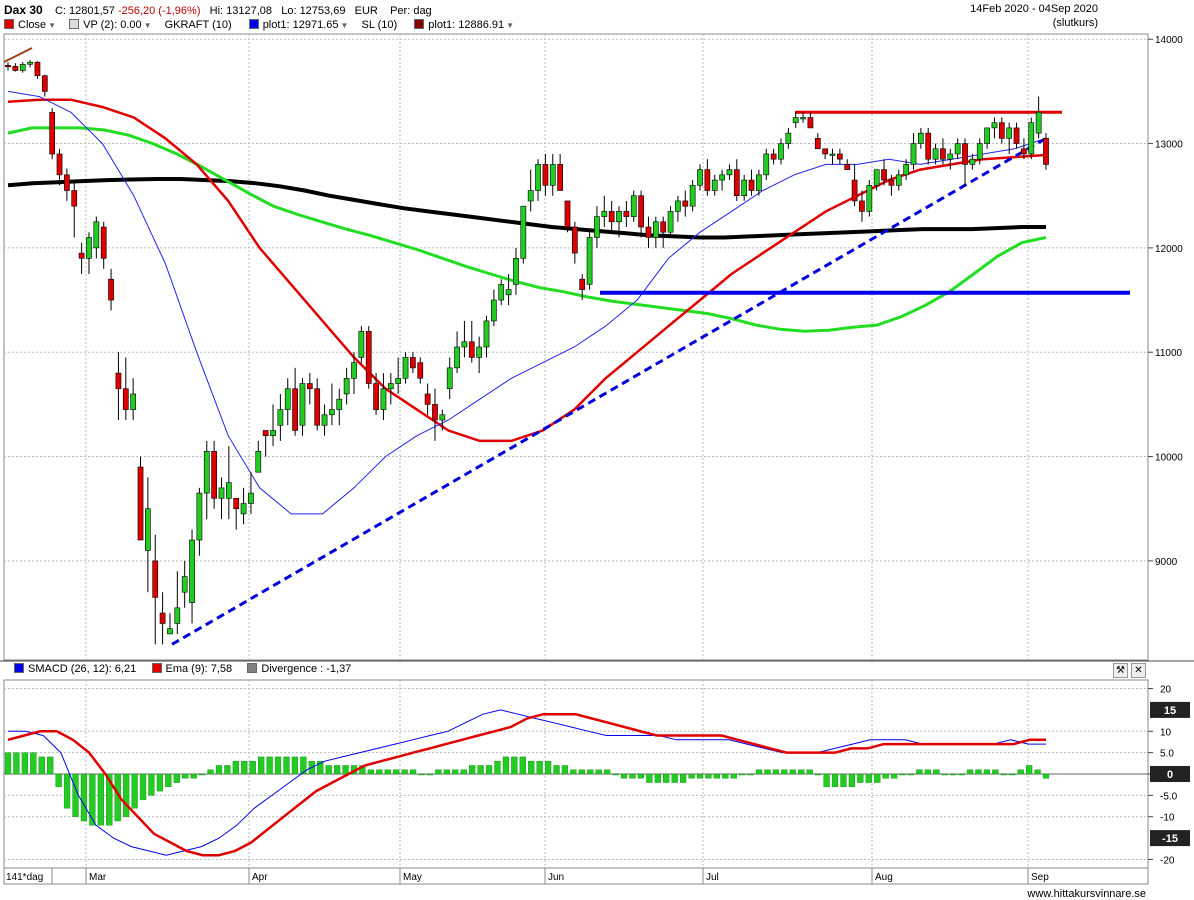 The image size is (1194, 900). I want to click on legend-plot1-dark: plot1: 12886.91, so click(466, 25).